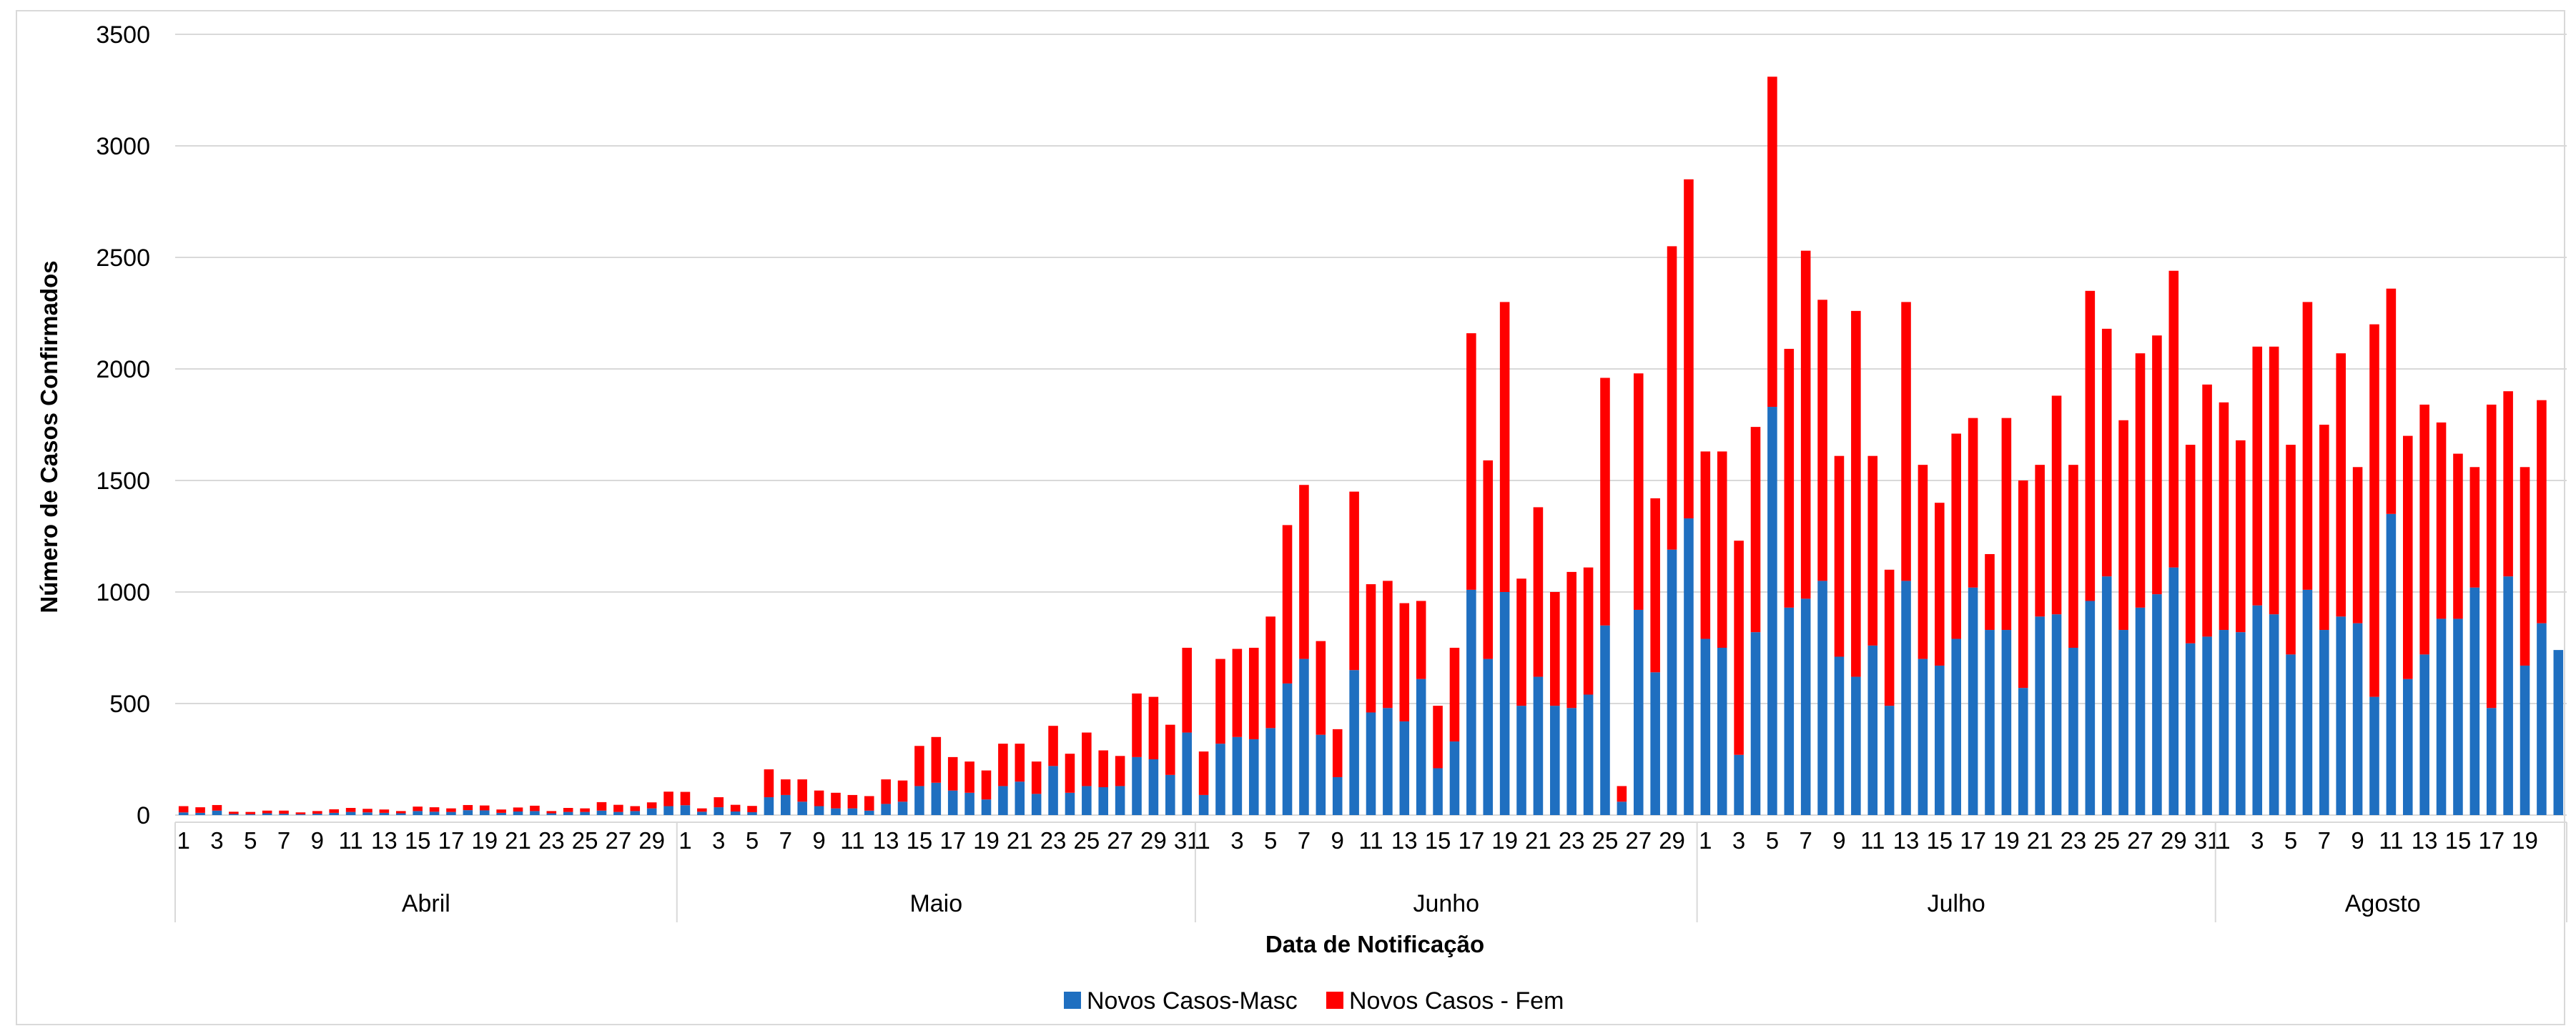 The height and width of the screenshot is (1031, 2576). Describe the element at coordinates (1973, 840) in the screenshot. I see `x-tick-label: 17` at that location.